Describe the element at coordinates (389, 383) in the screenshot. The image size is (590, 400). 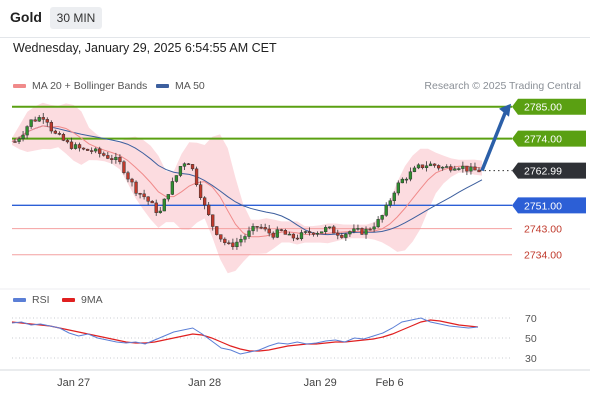
I see `x-tick-3: Feb 6` at that location.